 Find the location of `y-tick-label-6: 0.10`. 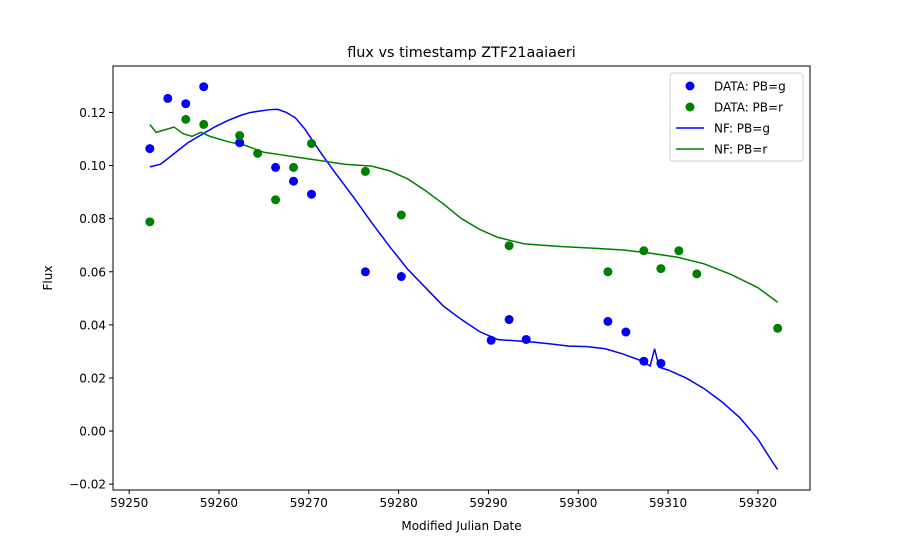

y-tick-label-6: 0.10 is located at coordinates (92, 166).